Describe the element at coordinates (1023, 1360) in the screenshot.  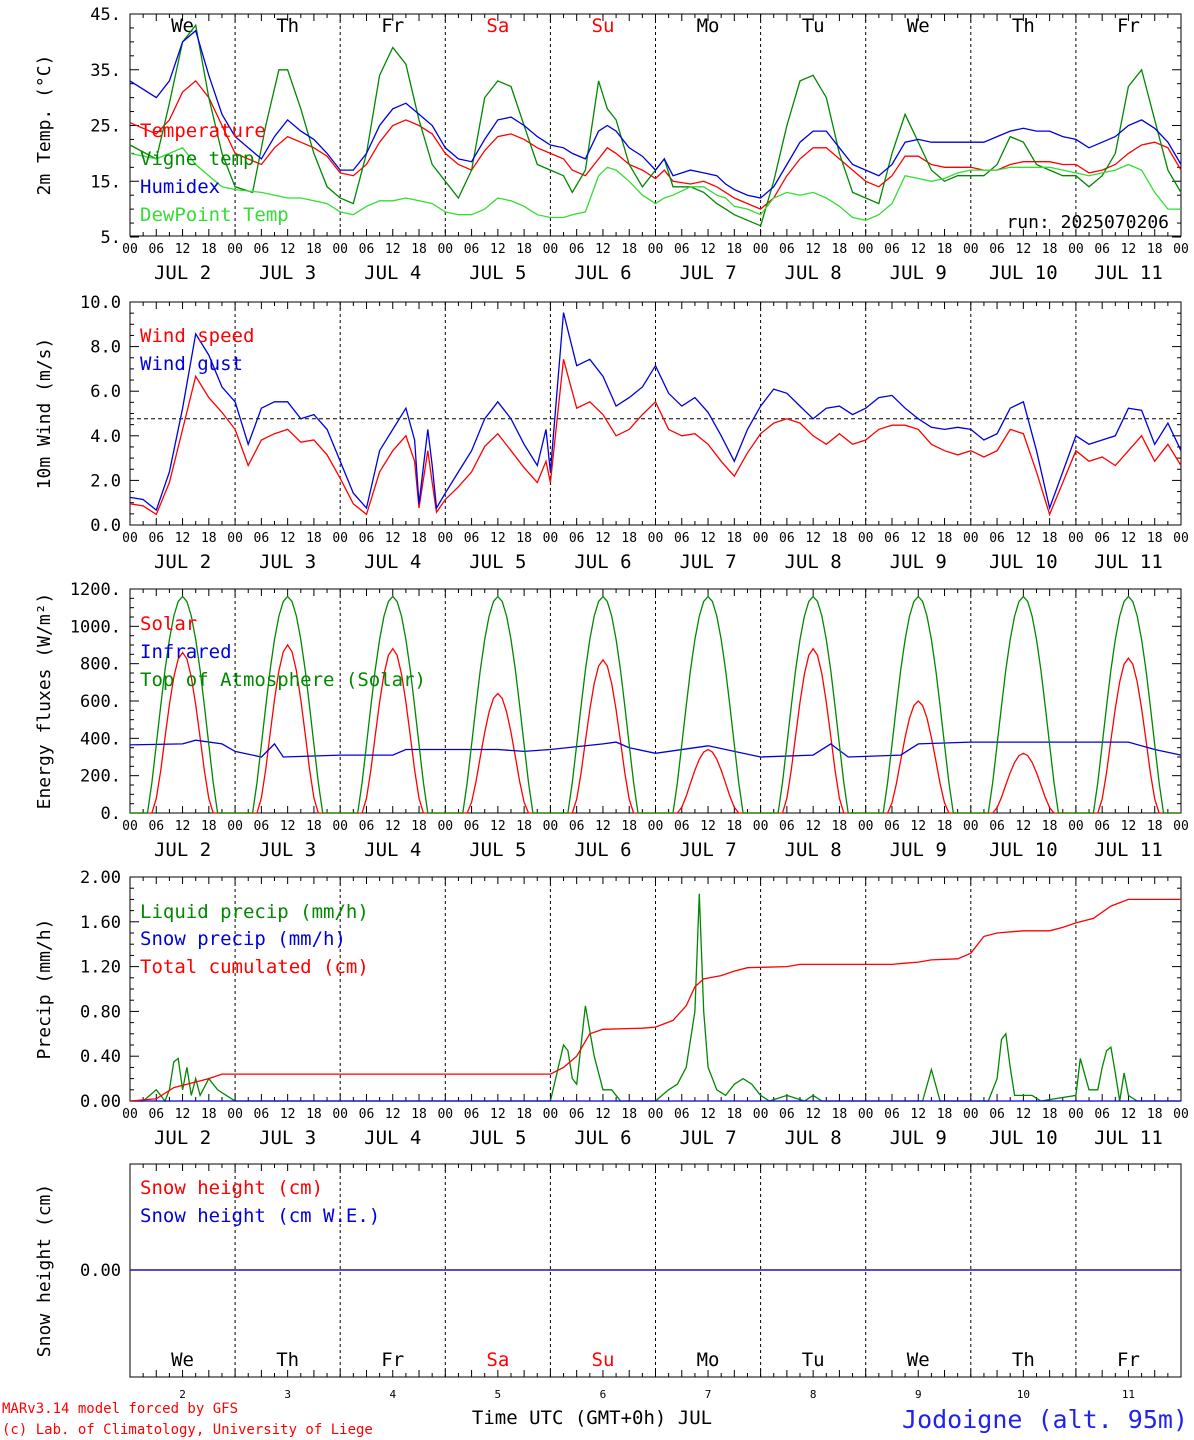
I see `weekday-label: Th` at that location.